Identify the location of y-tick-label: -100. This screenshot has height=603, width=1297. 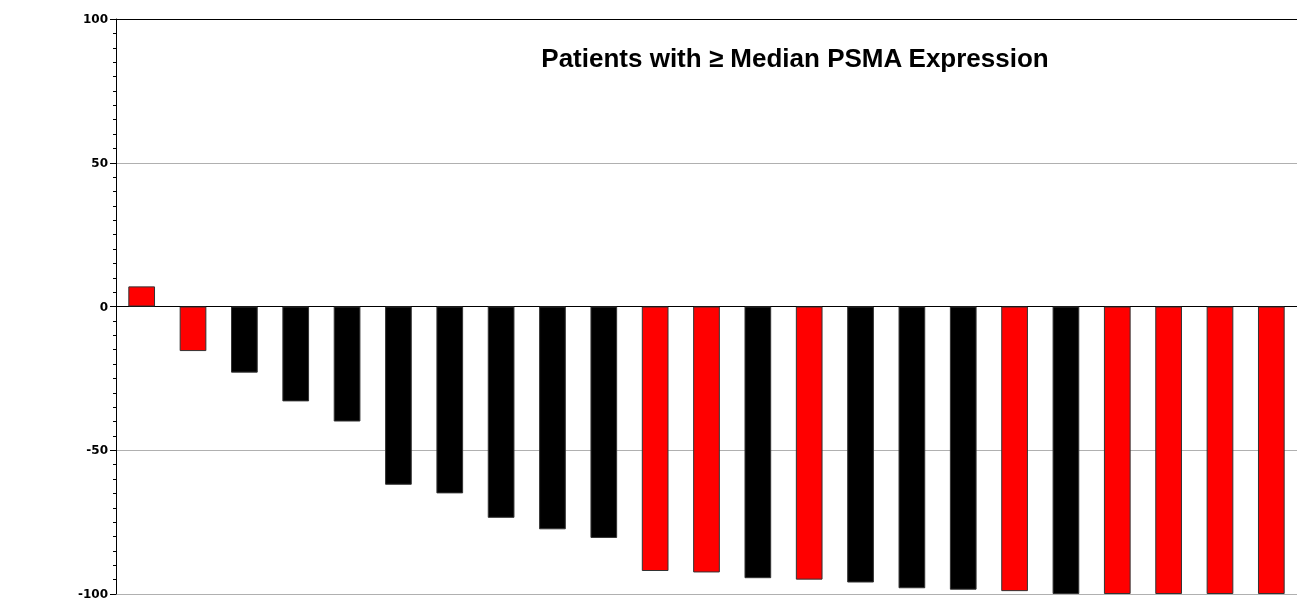
(92, 594).